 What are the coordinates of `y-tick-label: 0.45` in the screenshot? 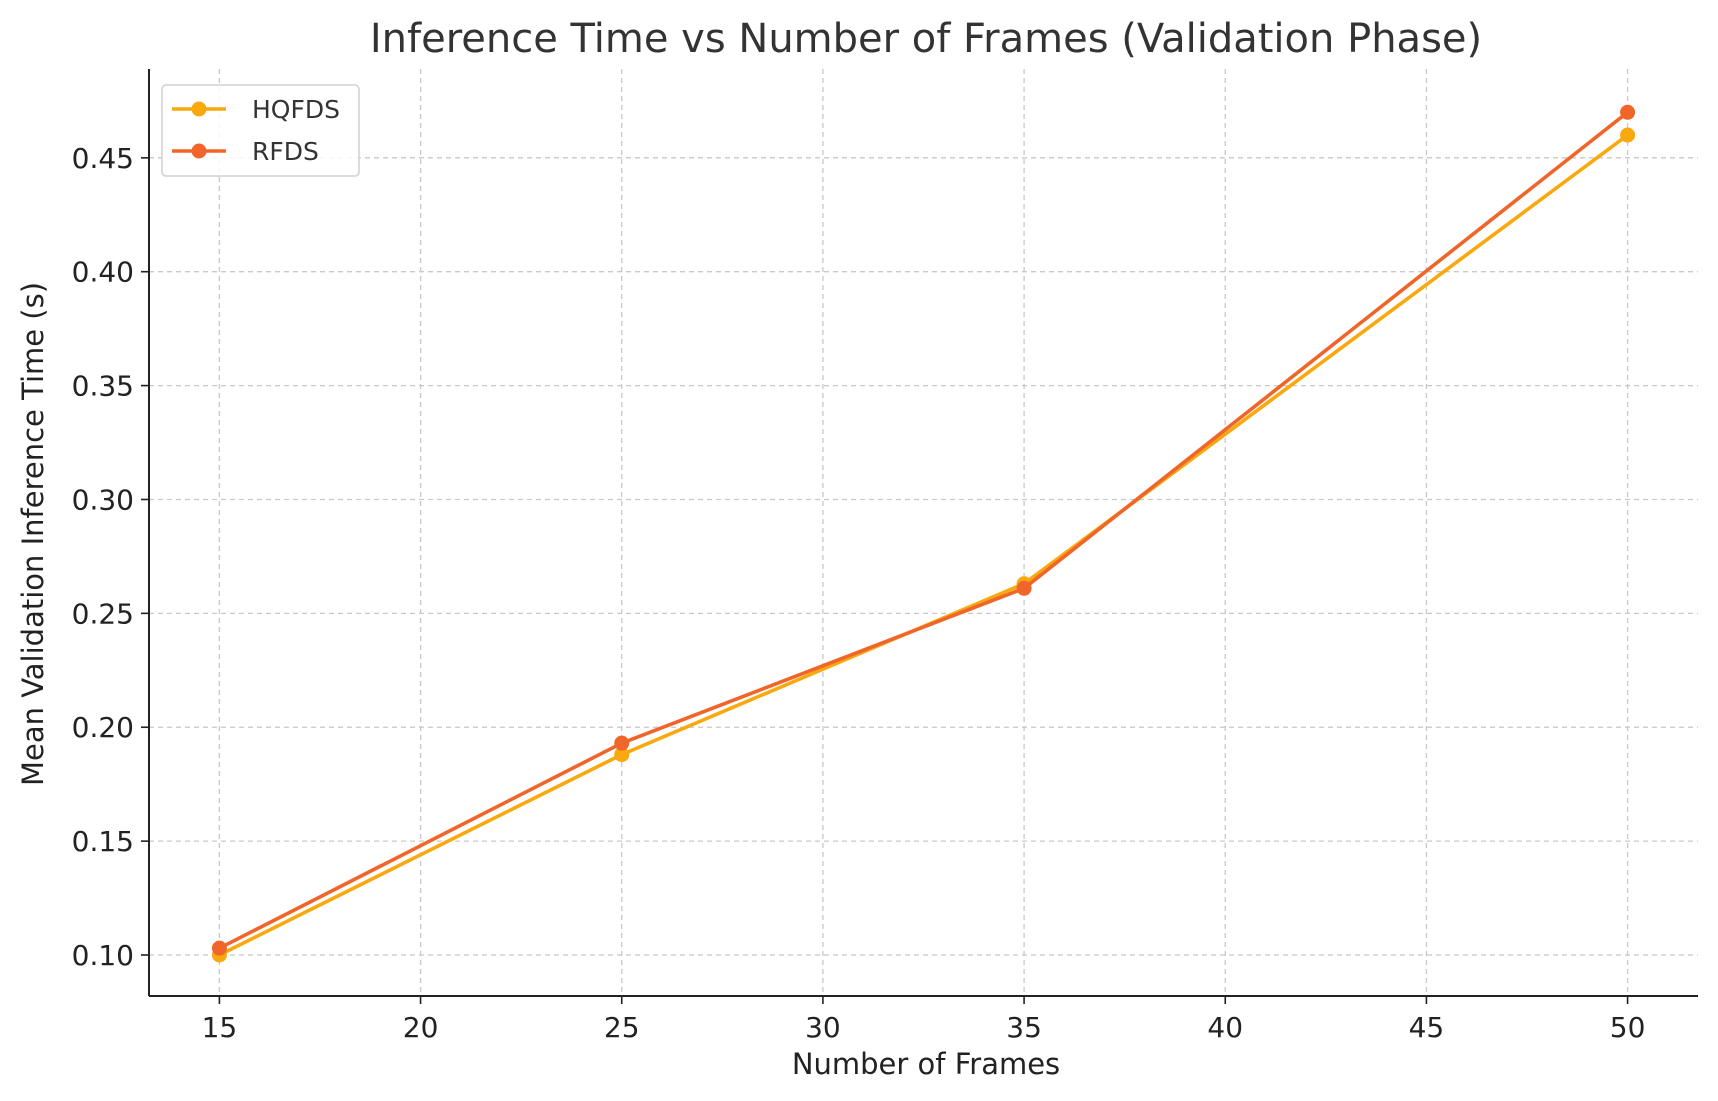 It's located at (103, 158).